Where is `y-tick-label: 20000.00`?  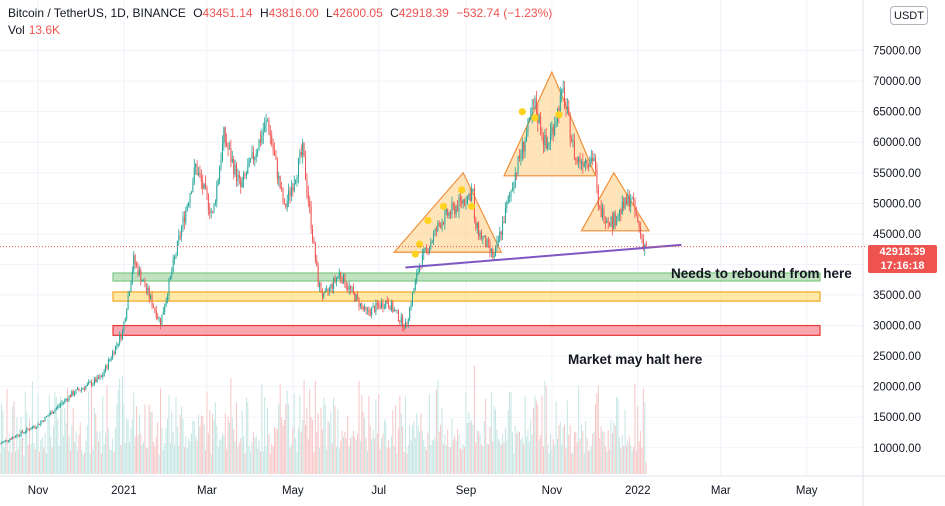
y-tick-label: 20000.00 is located at coordinates (897, 388).